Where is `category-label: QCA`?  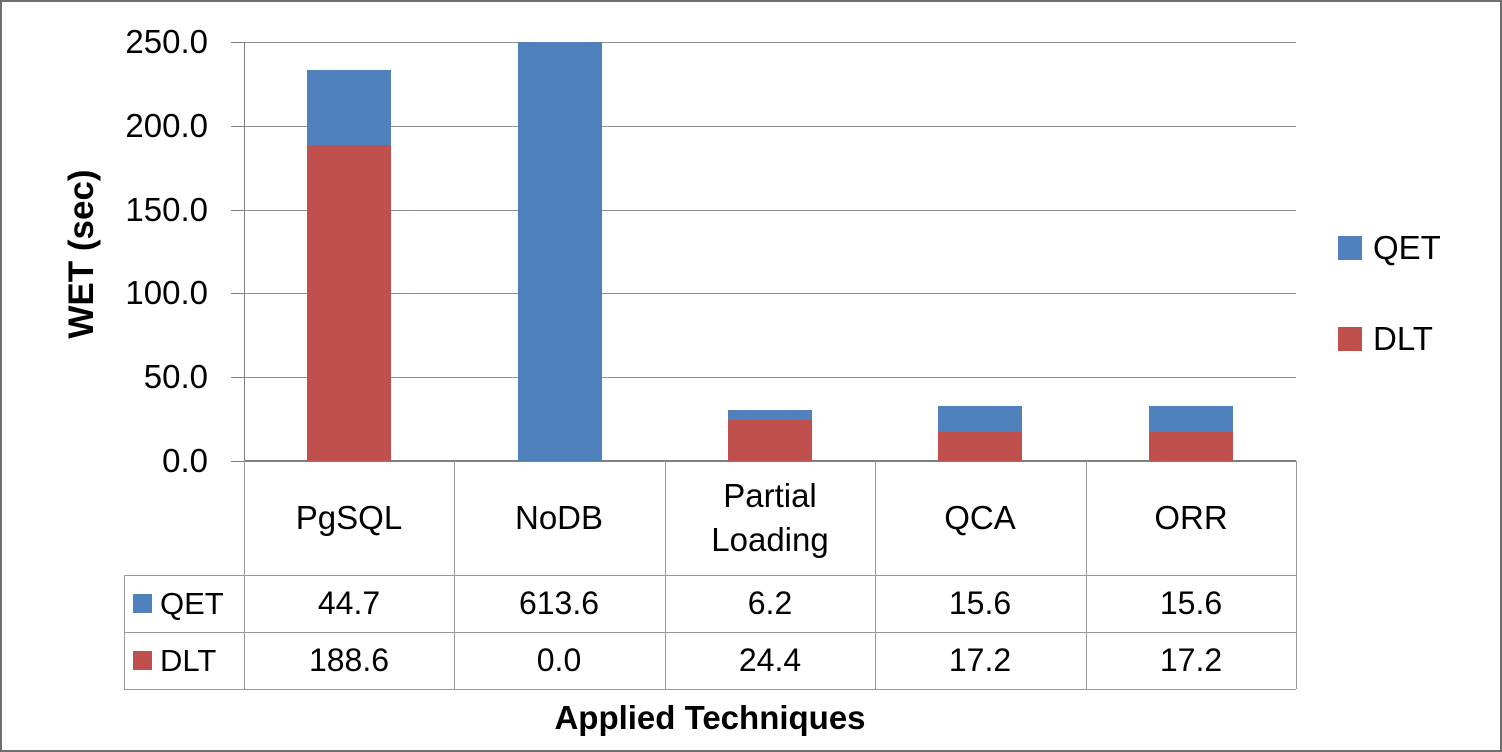
category-label: QCA is located at coordinates (980, 518).